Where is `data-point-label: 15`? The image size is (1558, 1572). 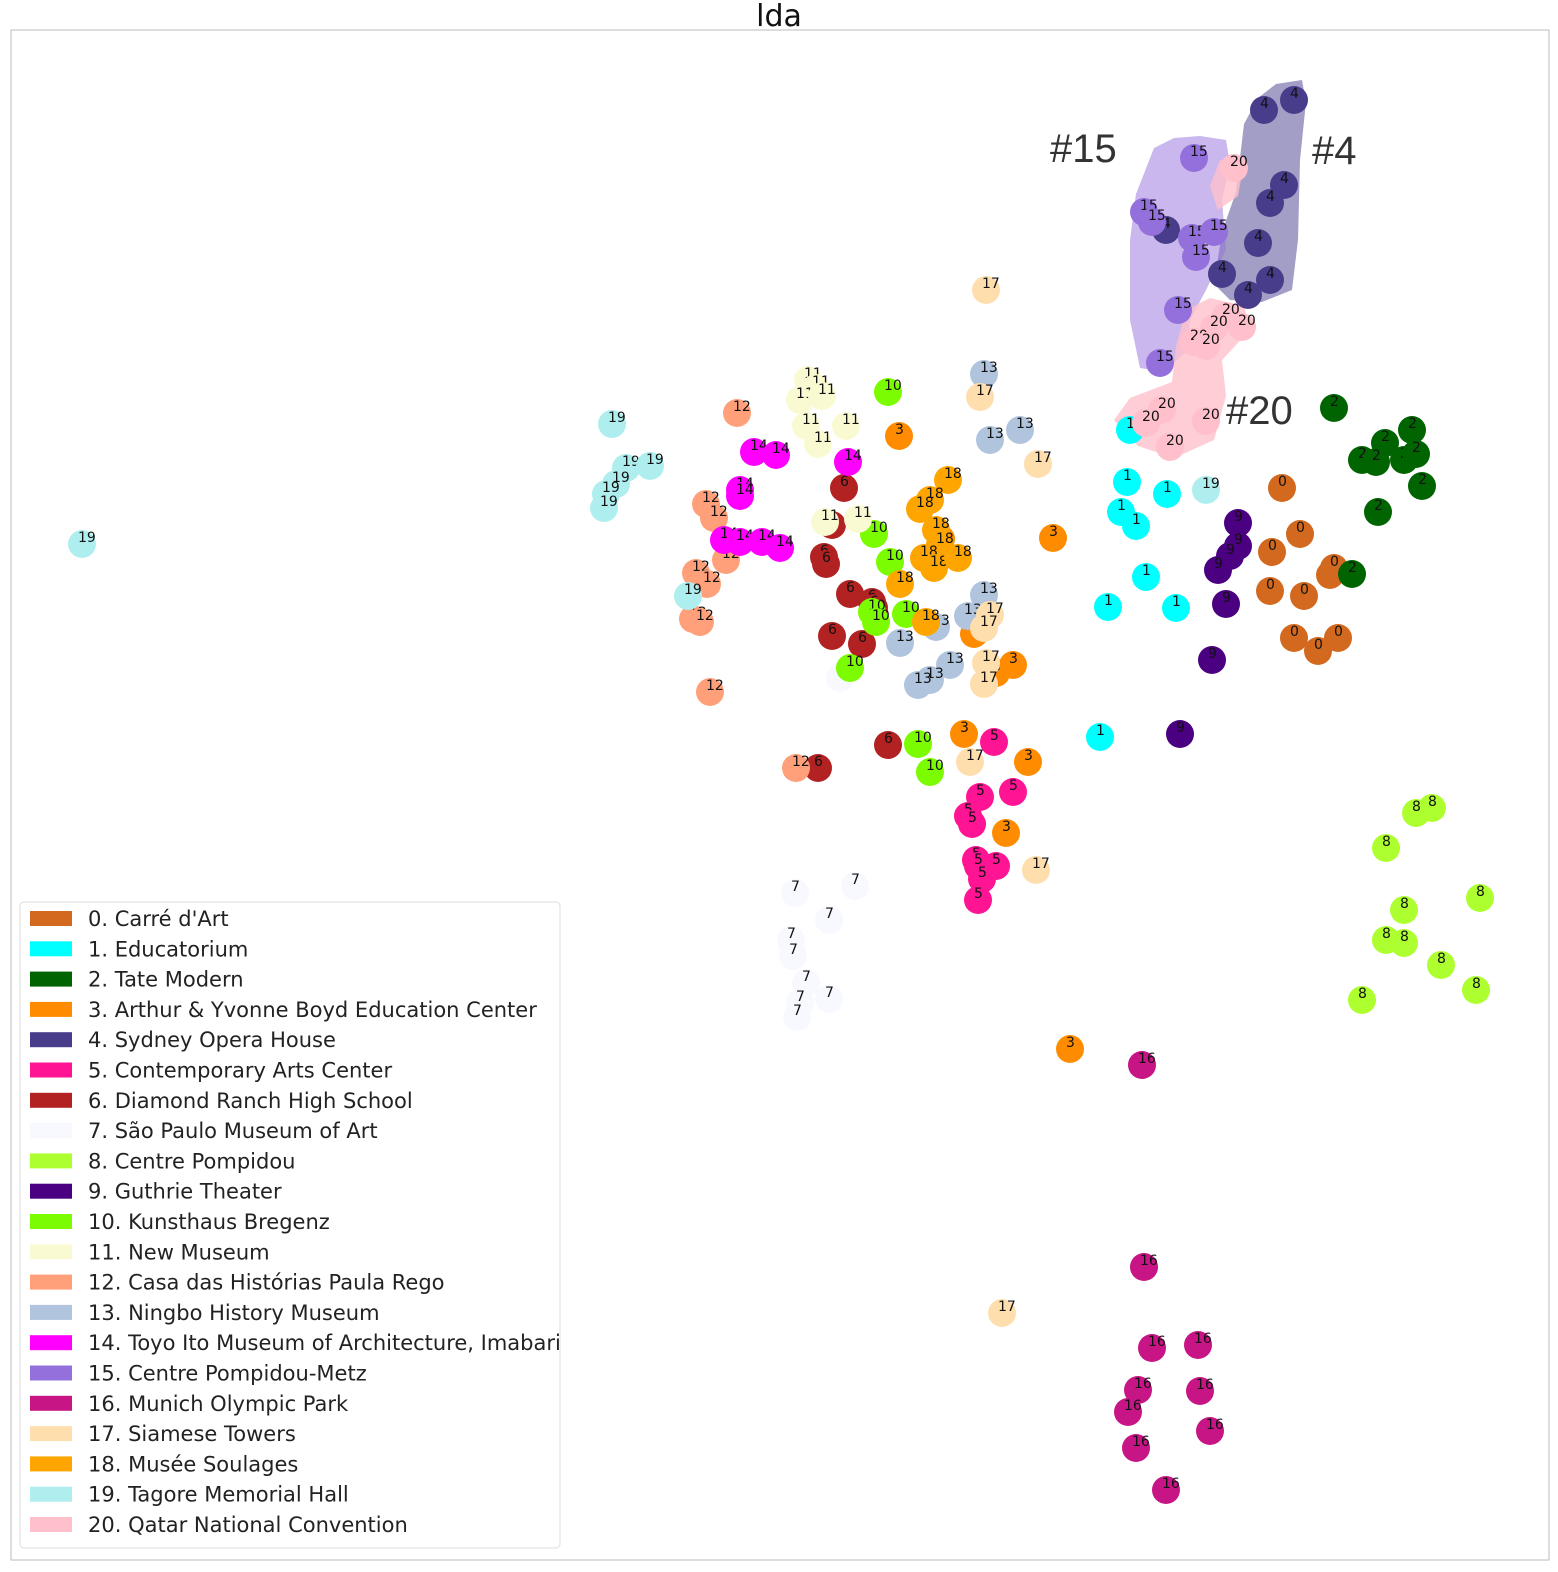 data-point-label: 15 is located at coordinates (1183, 304).